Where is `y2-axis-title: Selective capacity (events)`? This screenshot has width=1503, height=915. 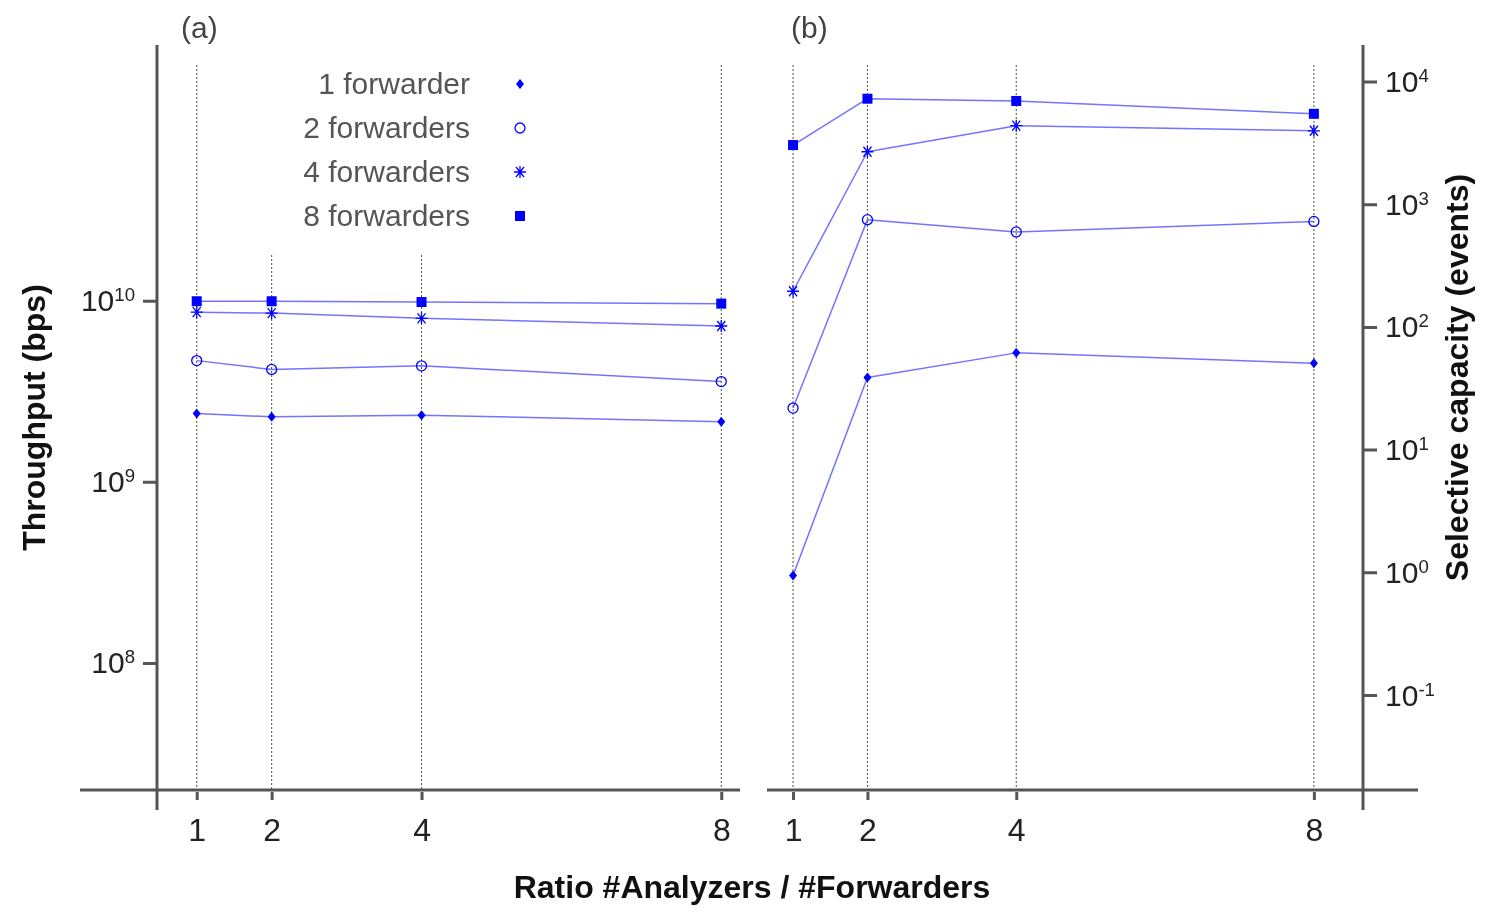
y2-axis-title: Selective capacity (events) is located at coordinates (1457, 377).